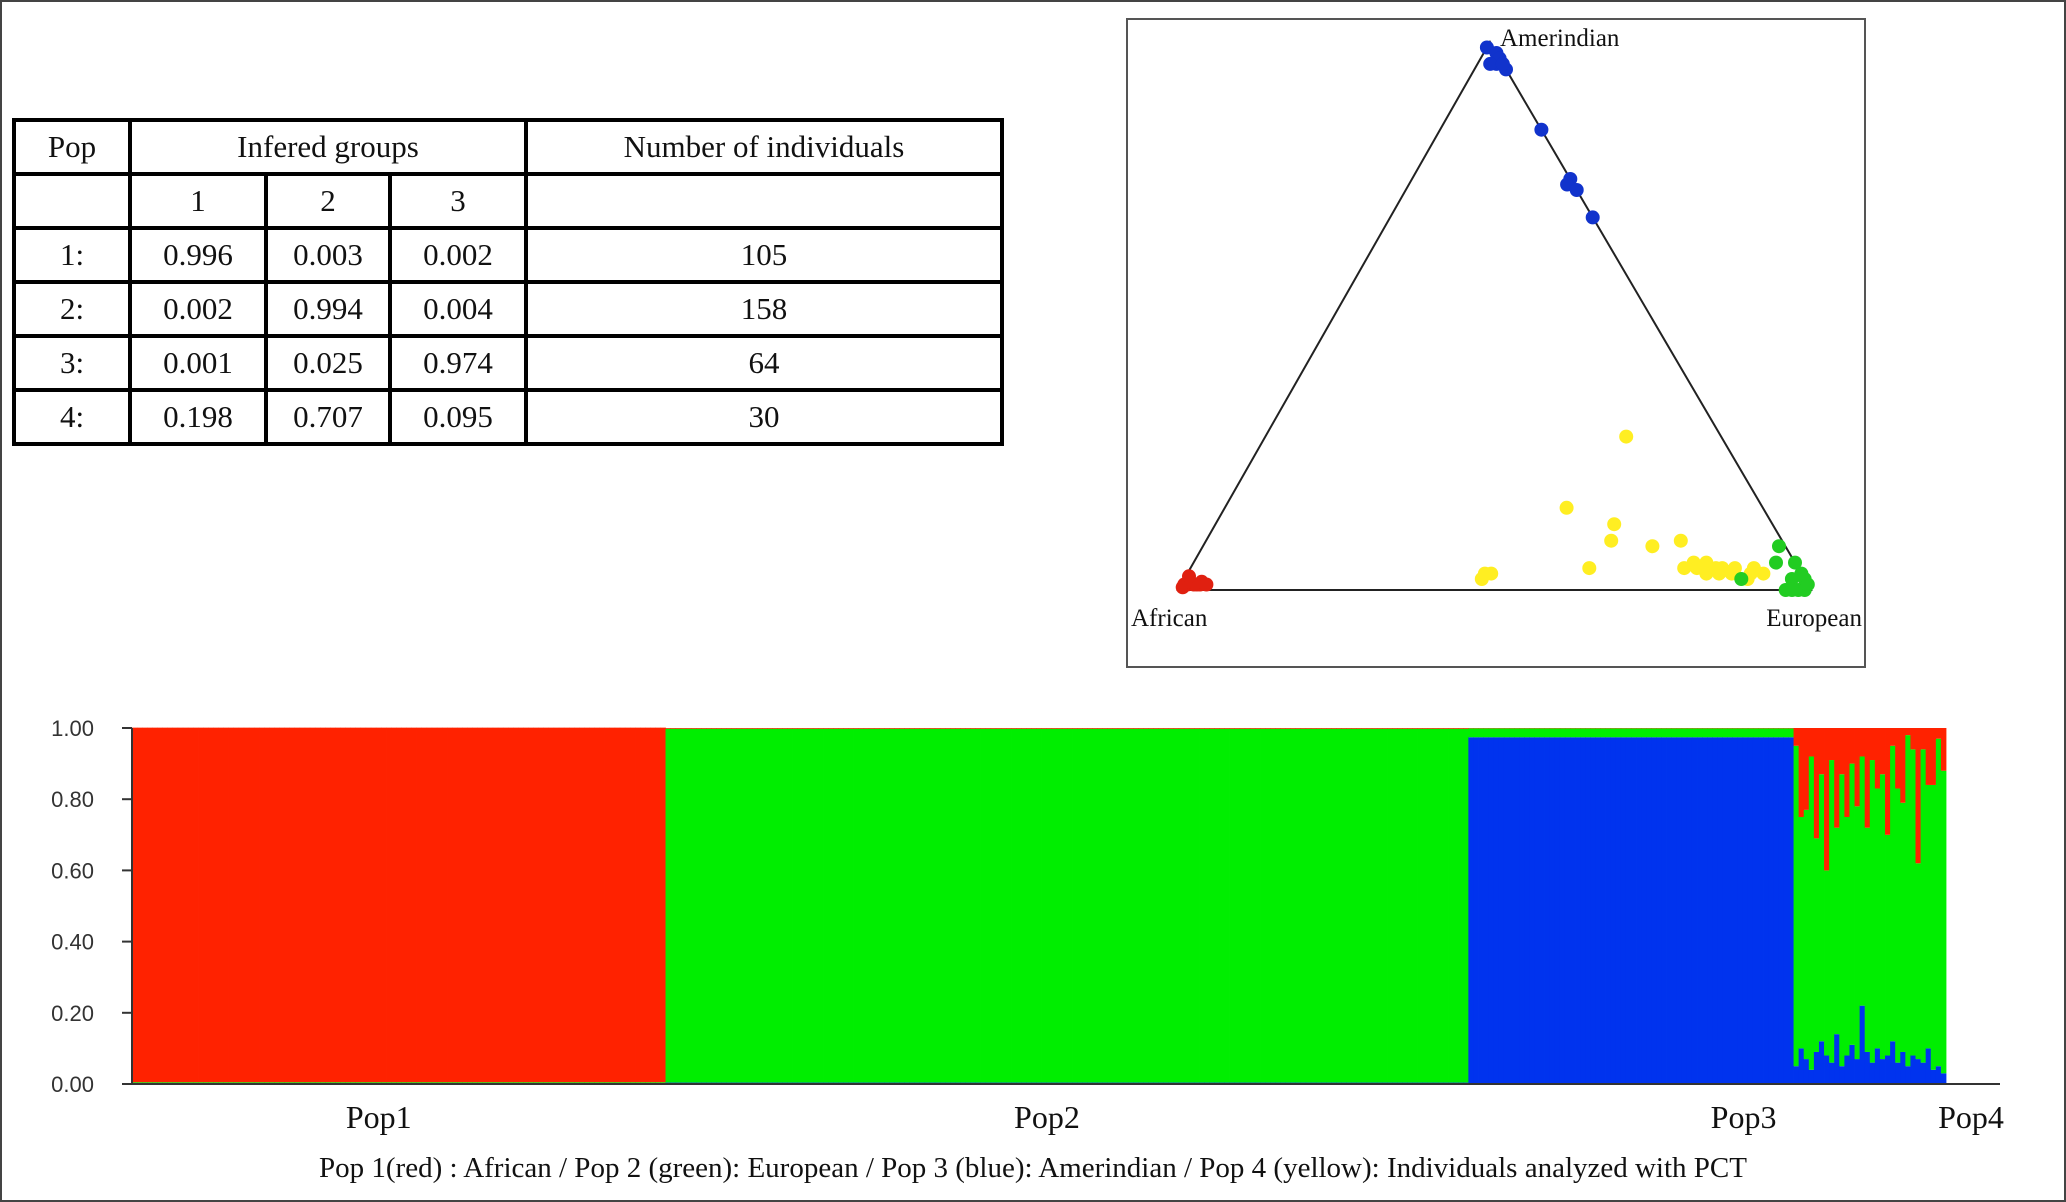 The height and width of the screenshot is (1202, 2066). Describe the element at coordinates (1795, 562) in the screenshot. I see `green-point` at that location.